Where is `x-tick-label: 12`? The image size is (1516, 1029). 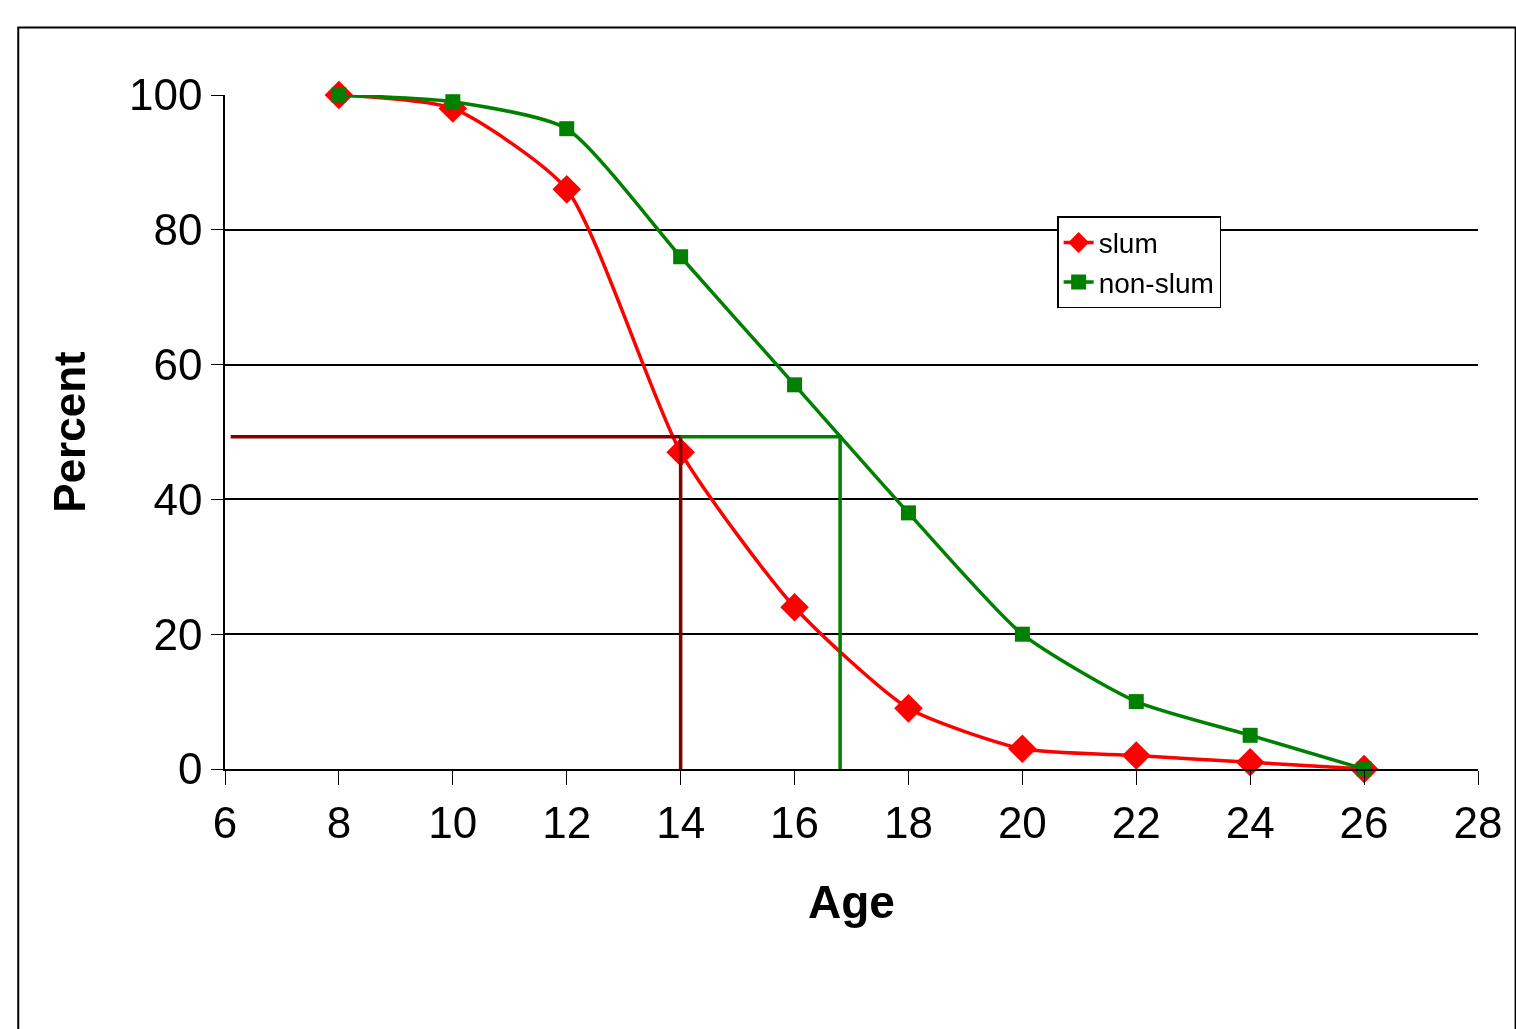 x-tick-label: 12 is located at coordinates (567, 822).